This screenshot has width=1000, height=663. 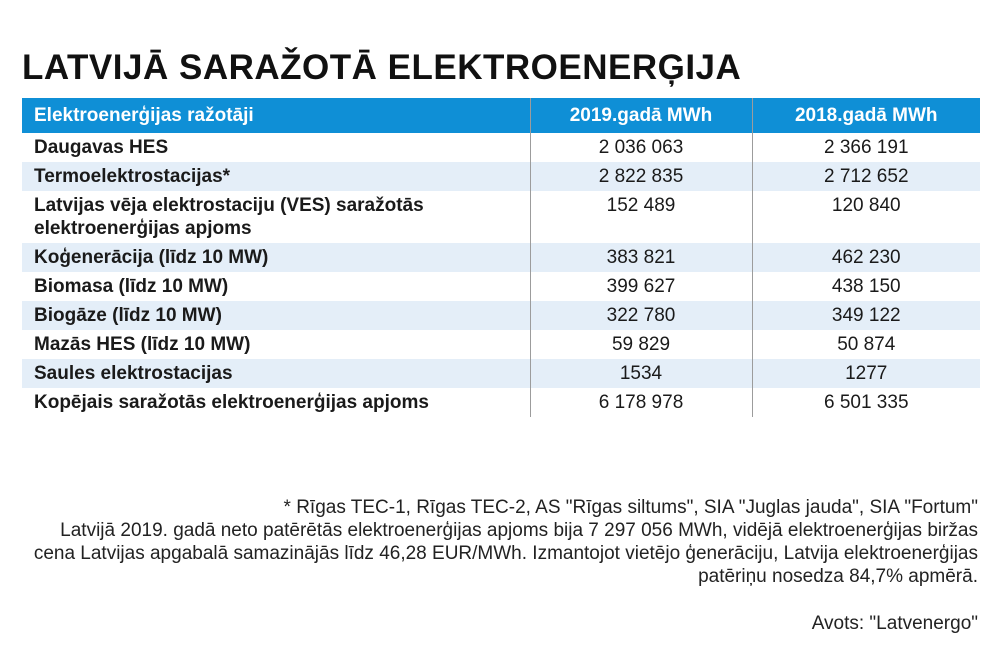 I want to click on table-row: Daugavas HES 2 036 063 2 366 191, so click(x=501, y=147).